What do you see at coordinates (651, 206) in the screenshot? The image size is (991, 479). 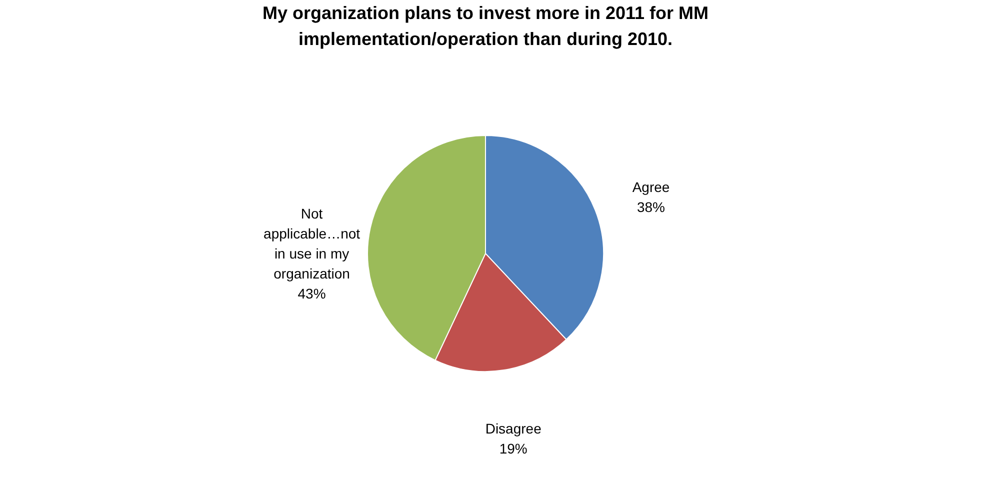 I see `data-label: 38%` at bounding box center [651, 206].